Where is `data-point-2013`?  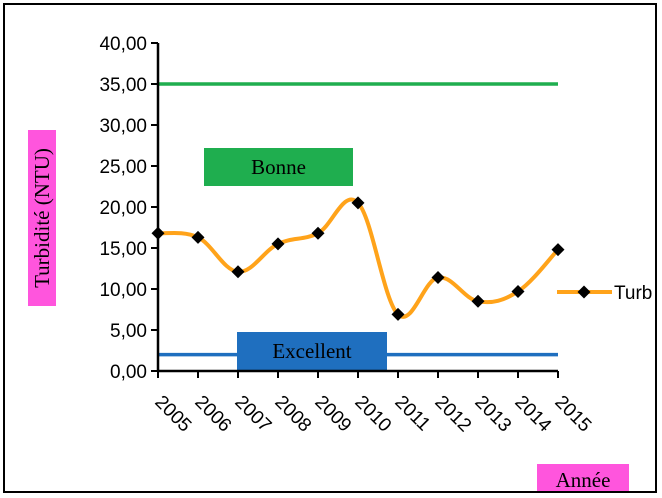 data-point-2013 is located at coordinates (478, 301).